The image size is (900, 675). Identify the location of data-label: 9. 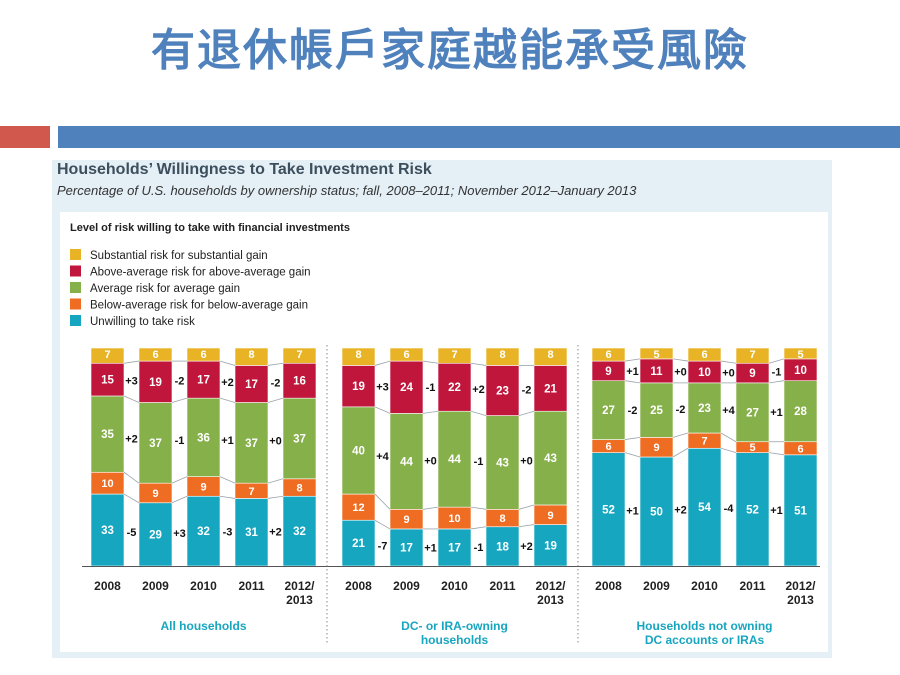
(155, 494).